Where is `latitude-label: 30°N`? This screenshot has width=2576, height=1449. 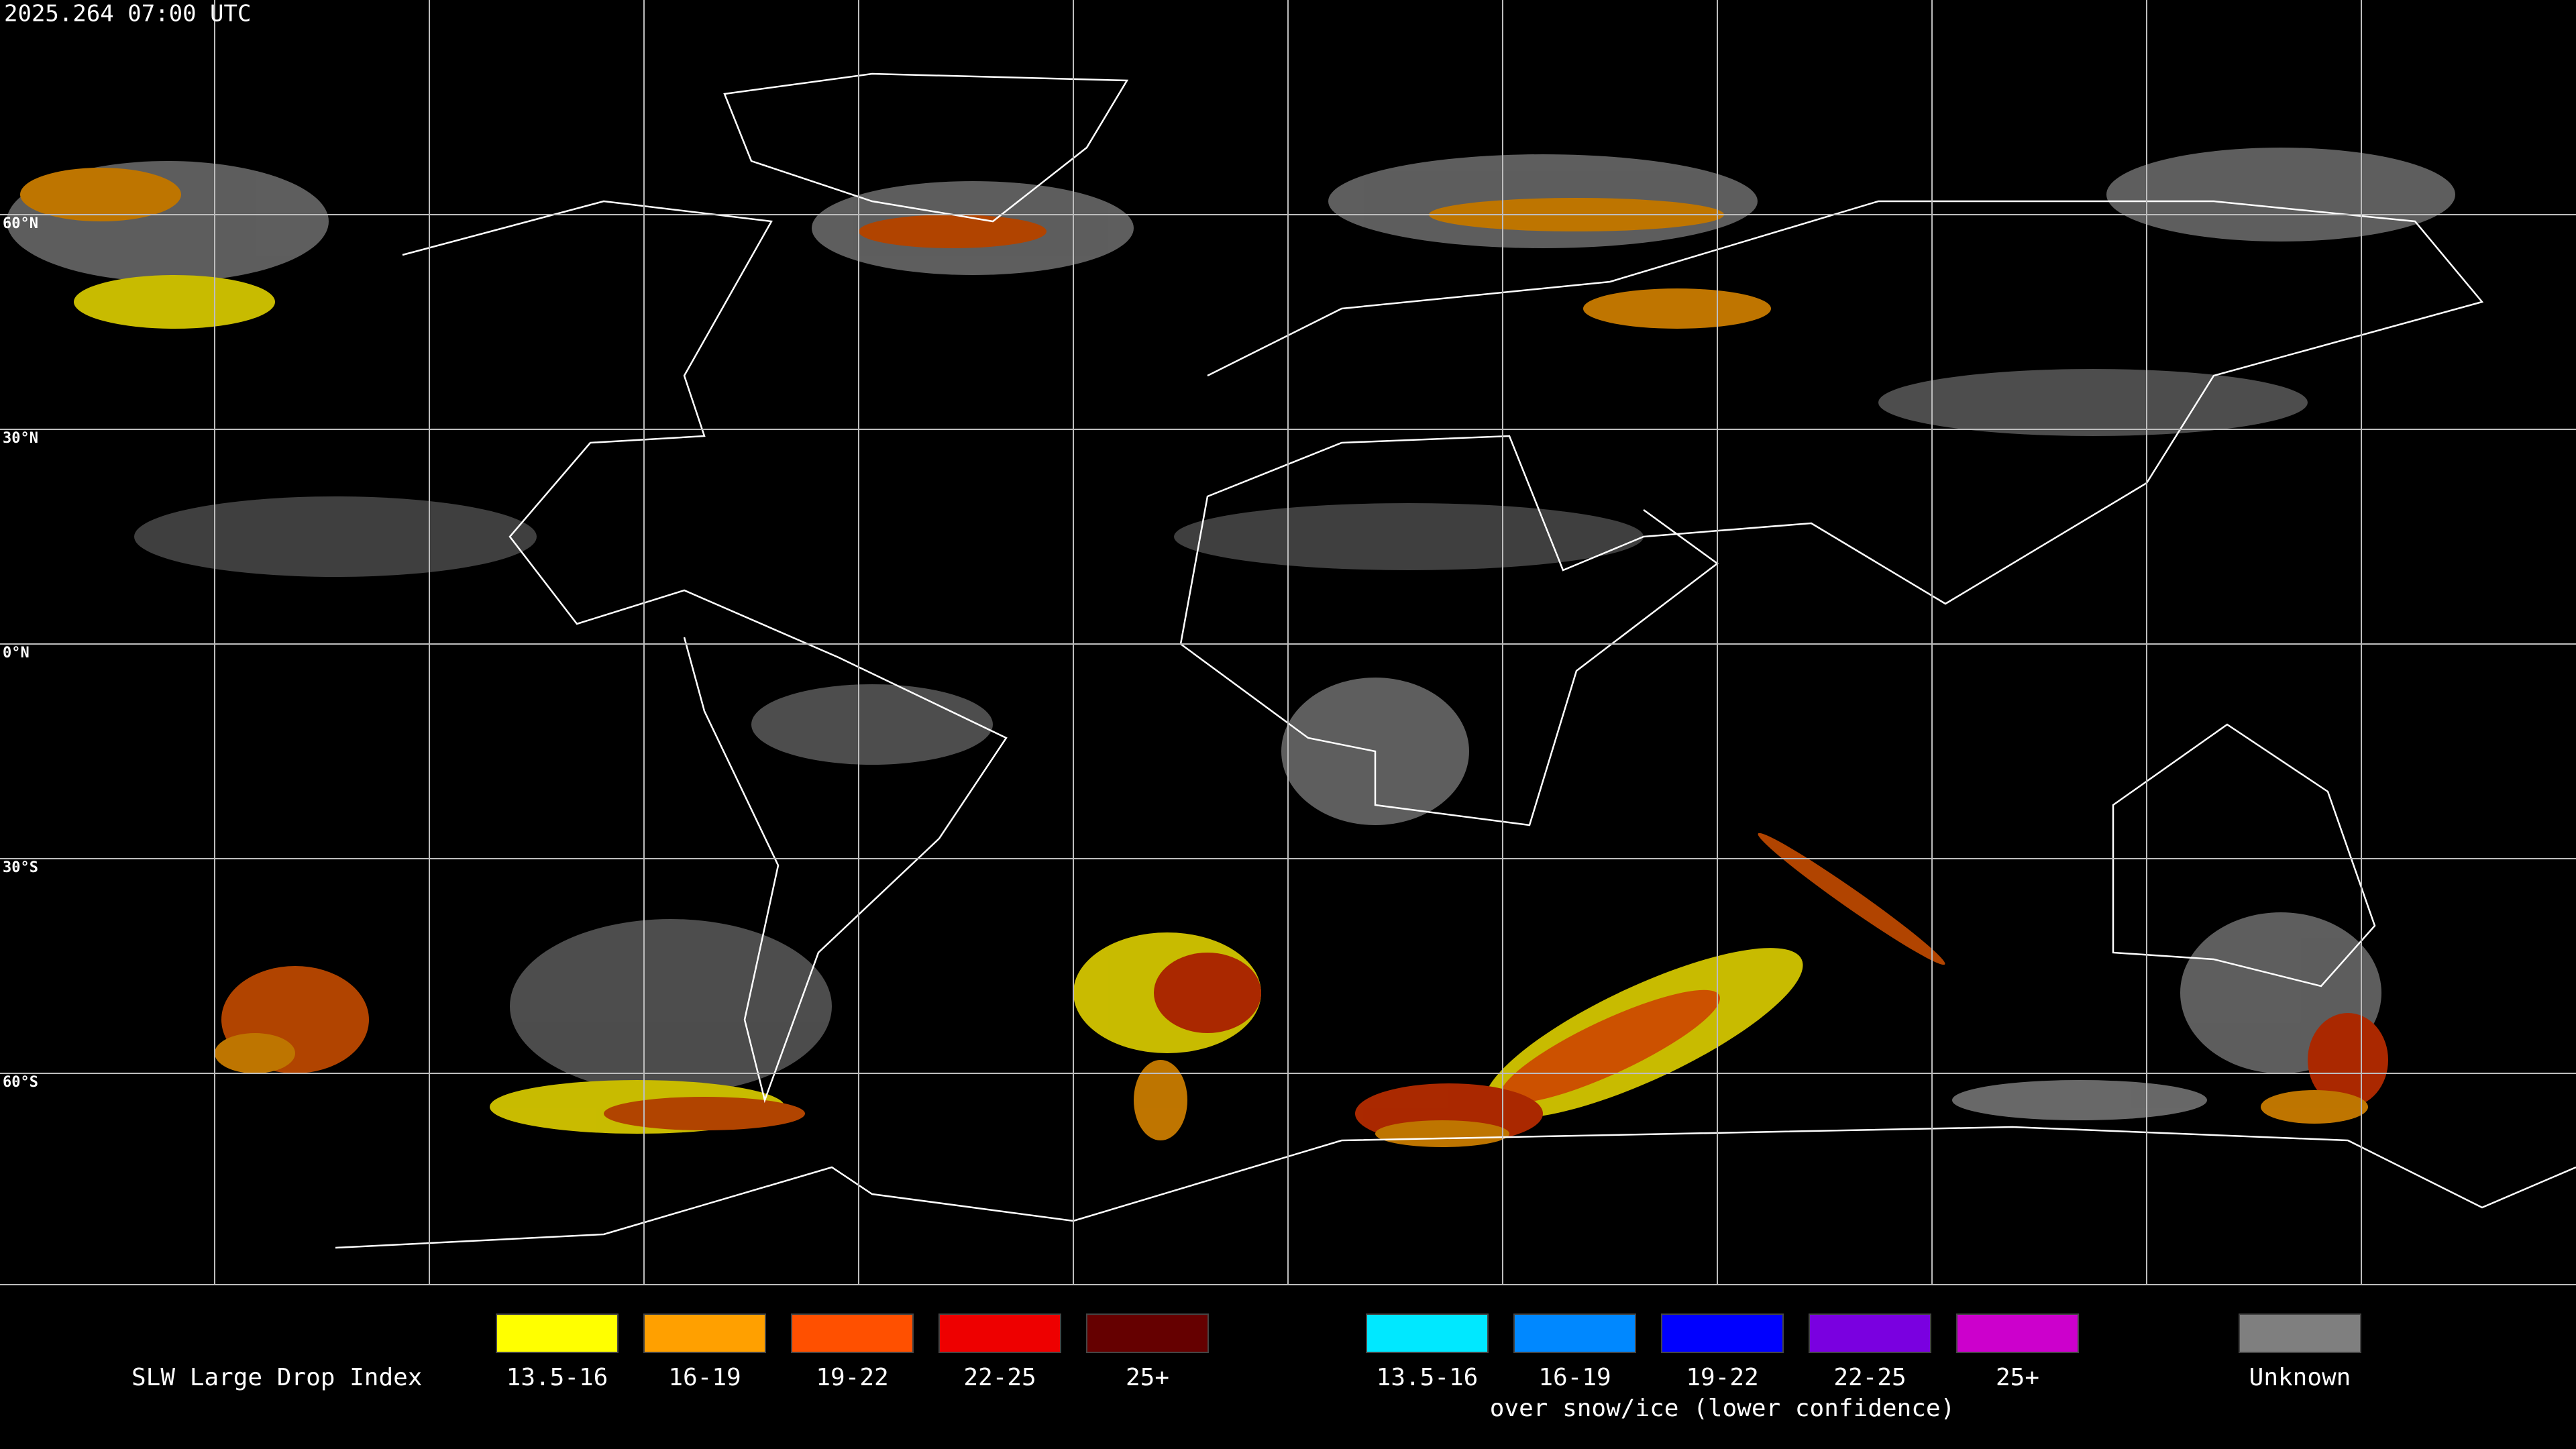
latitude-label: 30°N is located at coordinates (20, 438).